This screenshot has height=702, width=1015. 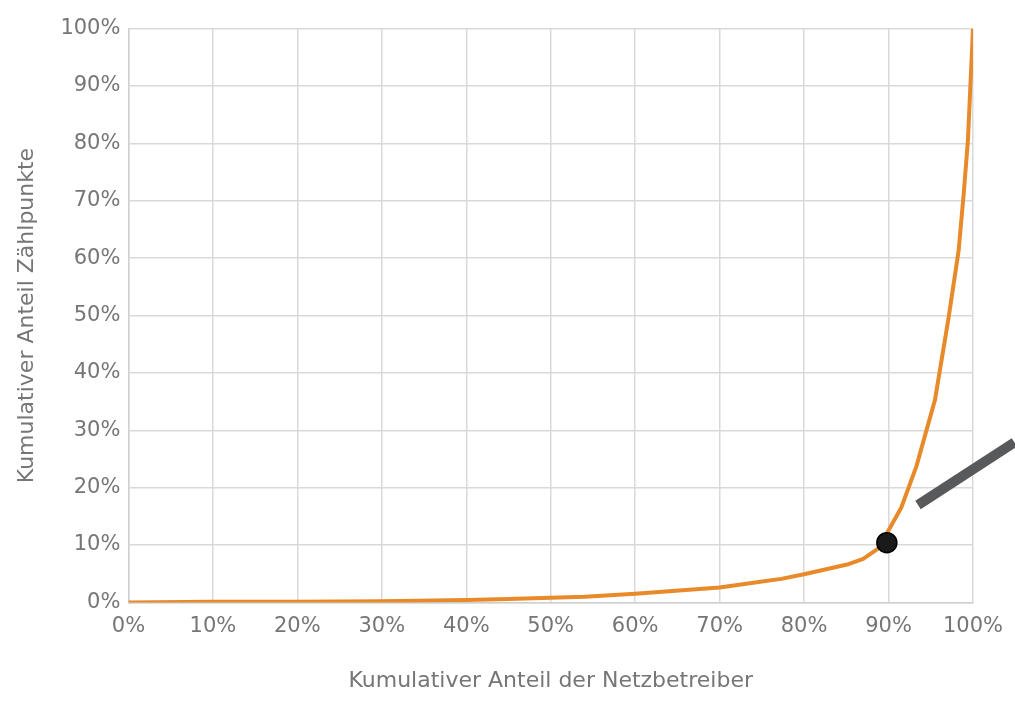 I want to click on x-tick-label: 70%, so click(x=719, y=625).